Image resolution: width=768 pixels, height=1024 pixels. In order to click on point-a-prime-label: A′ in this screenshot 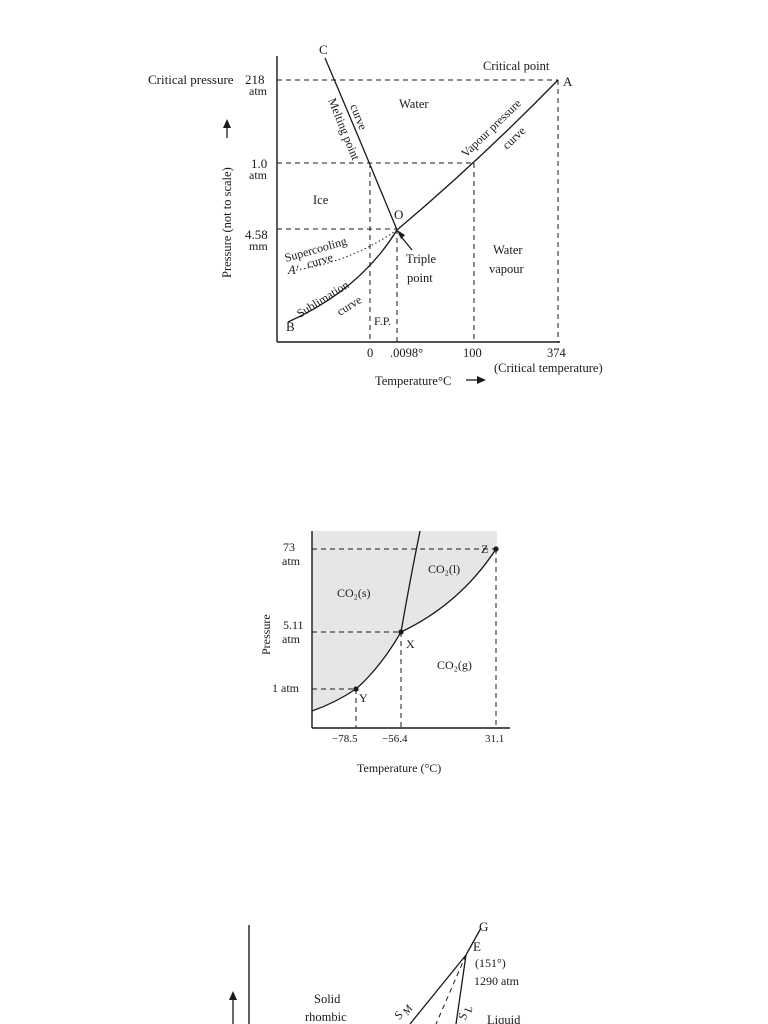, I will do `click(293, 270)`.